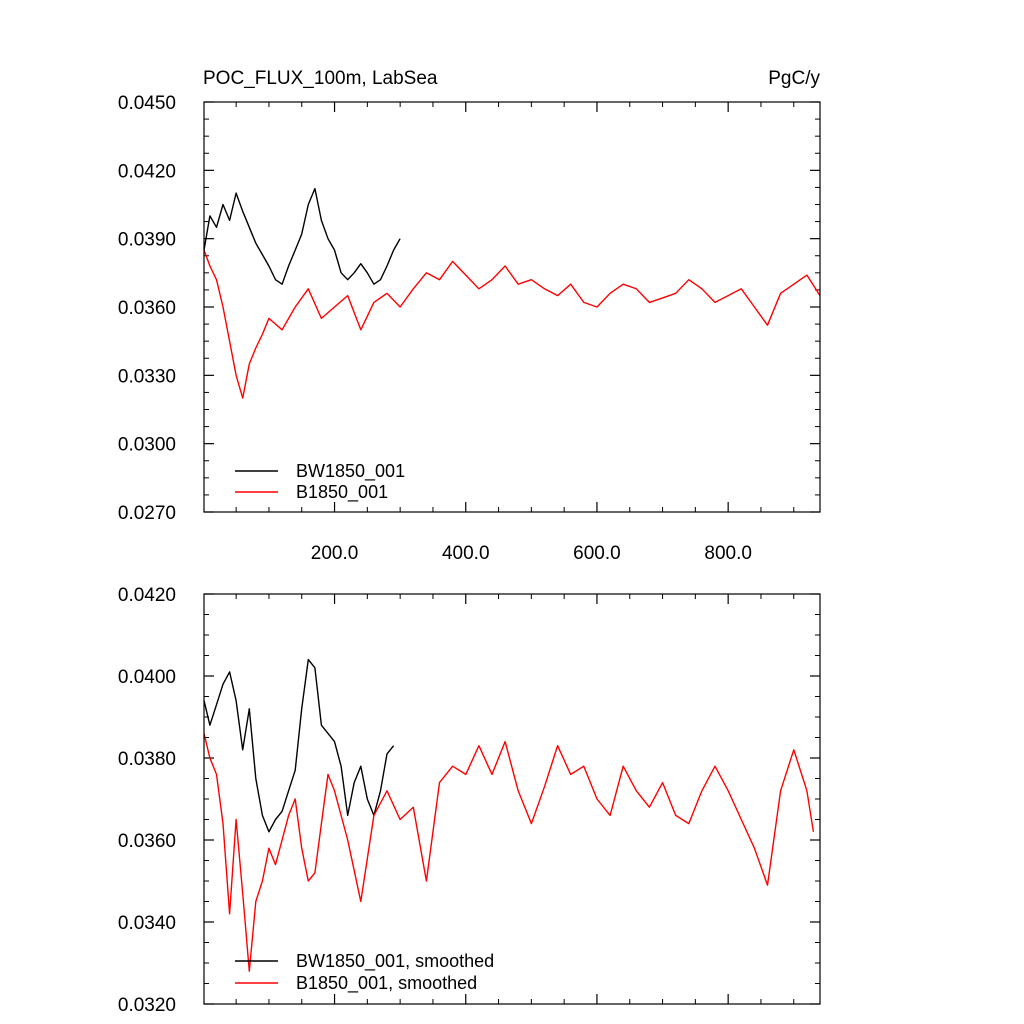  What do you see at coordinates (147, 513) in the screenshot?
I see `y-tick-label: 0.0270` at bounding box center [147, 513].